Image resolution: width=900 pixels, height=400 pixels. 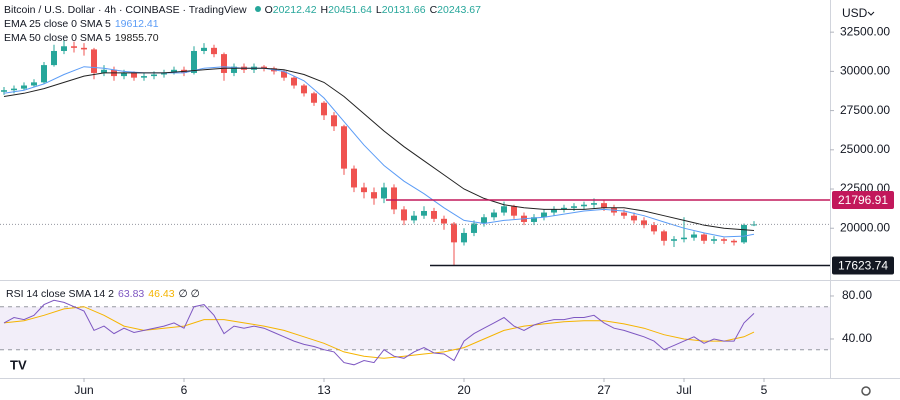 I want to click on ohlc-key: H, so click(x=324, y=10).